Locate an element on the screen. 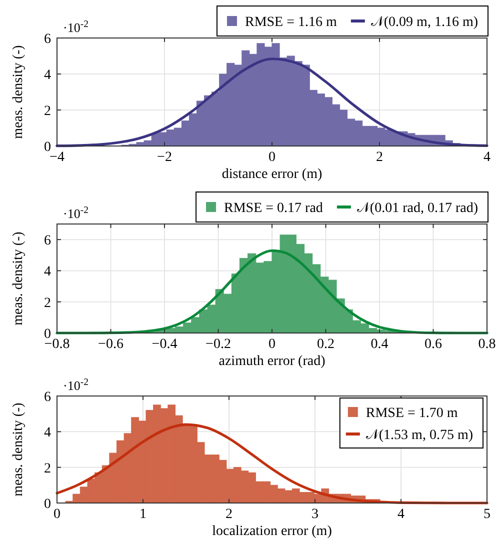 This screenshot has height=544, width=501. legend-label: 𝒩(1.53 m, 0.75 m) is located at coordinates (420, 435).